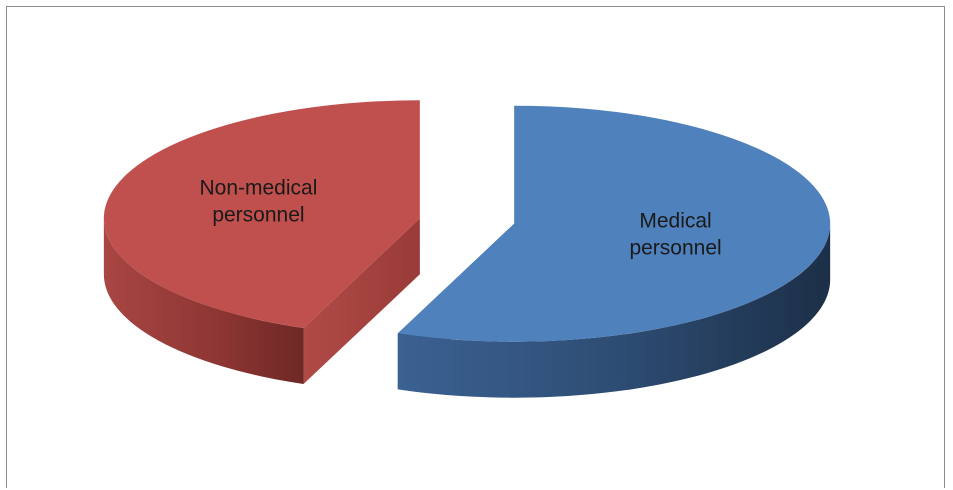  I want to click on slice-label-0: Medical personnel, so click(675, 234).